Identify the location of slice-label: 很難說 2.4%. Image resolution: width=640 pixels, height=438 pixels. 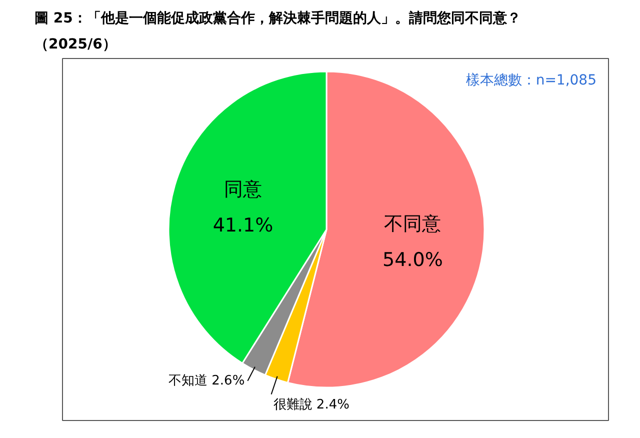
(311, 404).